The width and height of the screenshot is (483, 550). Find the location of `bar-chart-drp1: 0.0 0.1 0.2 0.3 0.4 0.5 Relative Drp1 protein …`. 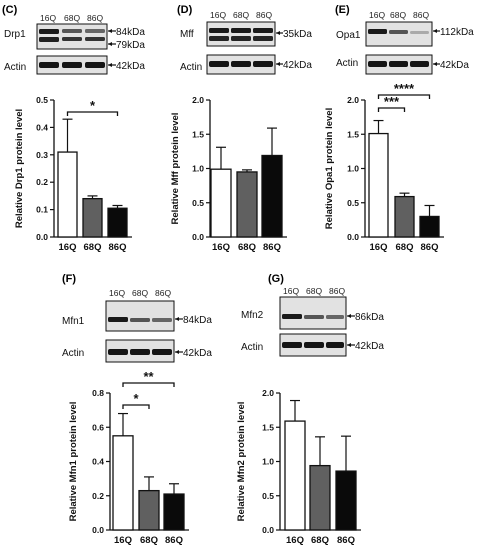

bar-chart-drp1: 0.0 0.1 0.2 0.3 0.4 0.5 Relative Drp1 protein … is located at coordinates (73, 174).